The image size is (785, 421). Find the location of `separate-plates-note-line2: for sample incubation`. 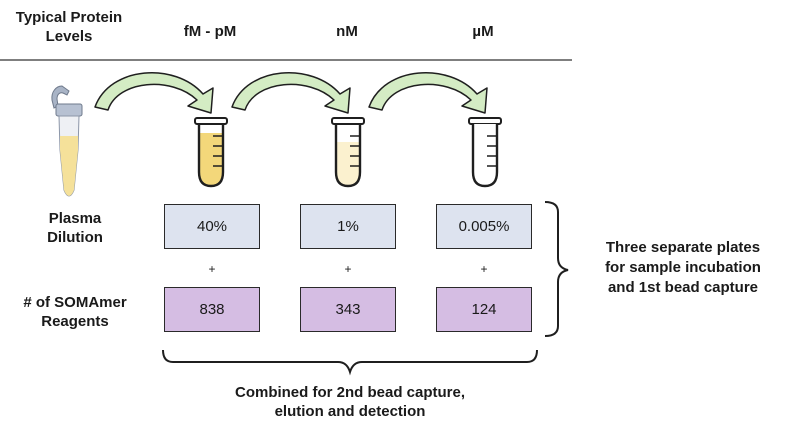

separate-plates-note-line2: for sample incubation is located at coordinates (683, 267).